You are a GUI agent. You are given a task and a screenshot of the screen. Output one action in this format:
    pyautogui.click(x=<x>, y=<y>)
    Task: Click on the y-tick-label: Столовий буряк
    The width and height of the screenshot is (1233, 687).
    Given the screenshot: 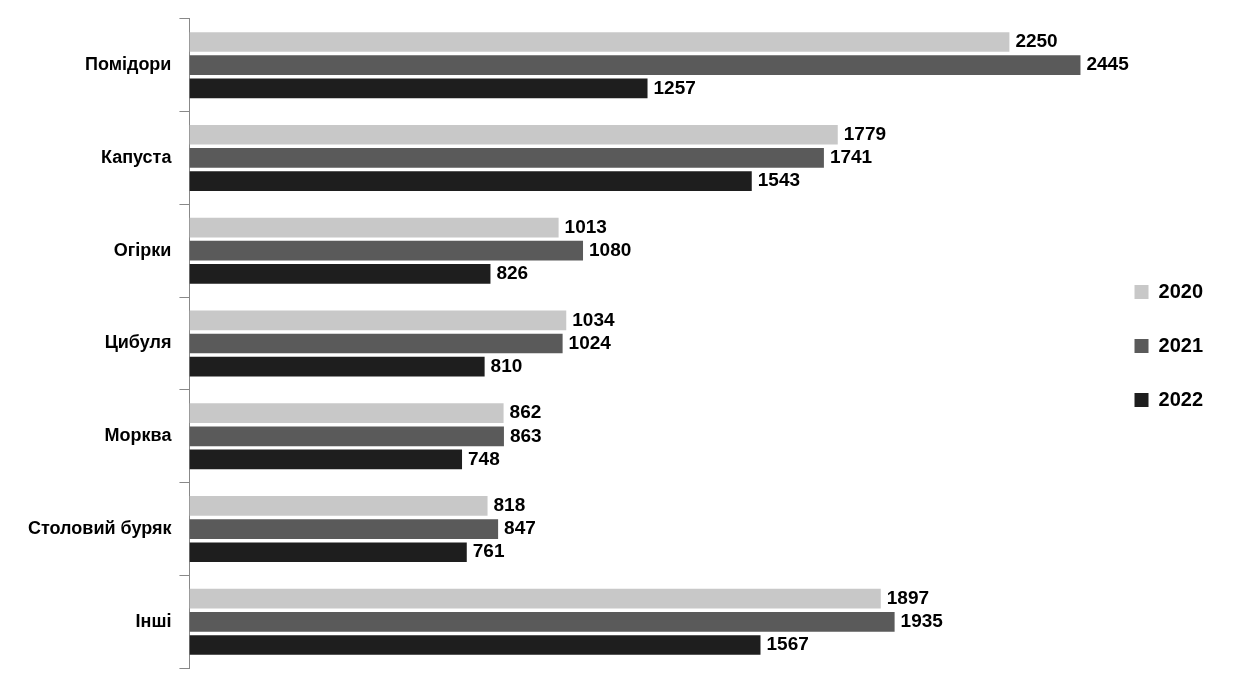 What is the action you would take?
    pyautogui.click(x=100, y=528)
    